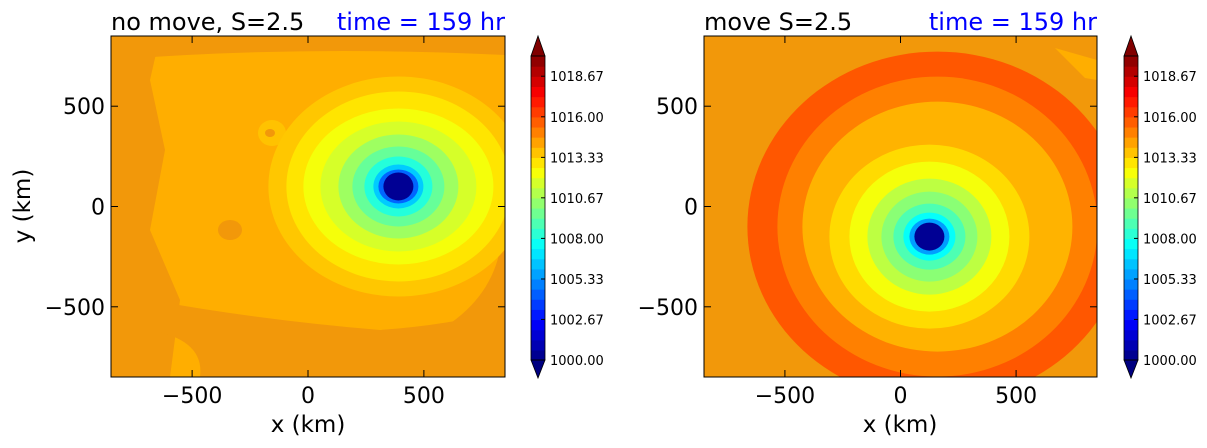 Image resolution: width=1207 pixels, height=448 pixels. I want to click on left-cyclone-rings, so click(386, 186).